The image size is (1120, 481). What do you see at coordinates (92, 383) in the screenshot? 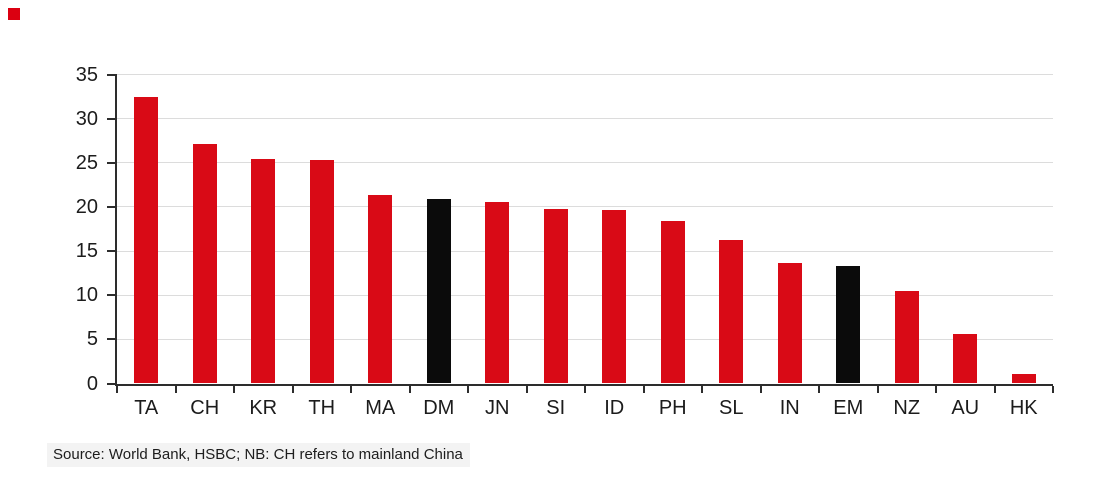
I see `y-axis-label: 0` at bounding box center [92, 383].